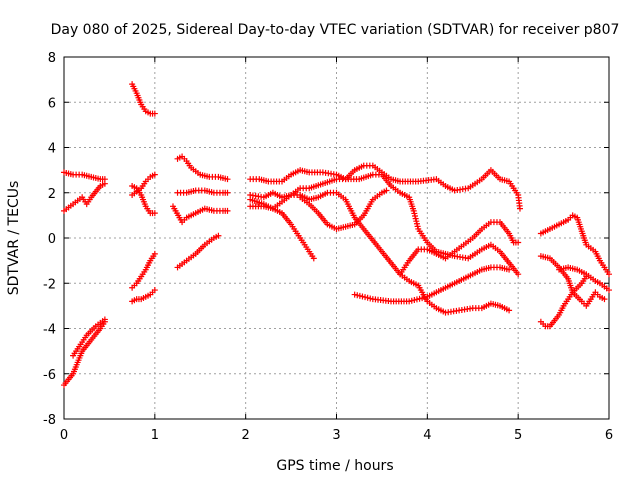  What do you see at coordinates (64, 435) in the screenshot?
I see `x-tick-label: 0` at bounding box center [64, 435].